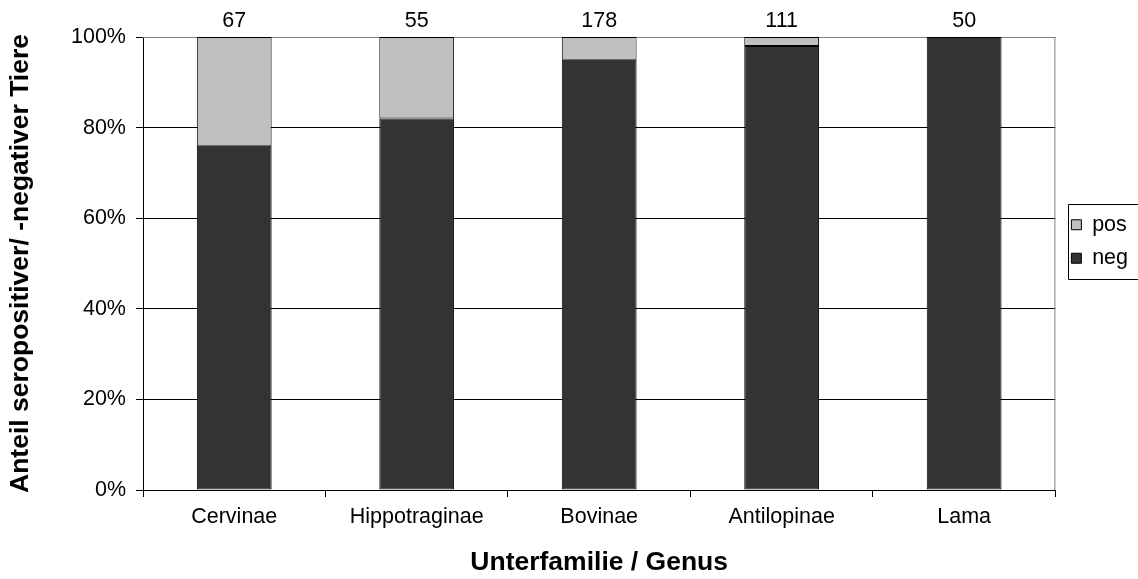  Describe the element at coordinates (599, 561) in the screenshot. I see `x-axis-title: Unterfamilie / Genus` at that location.